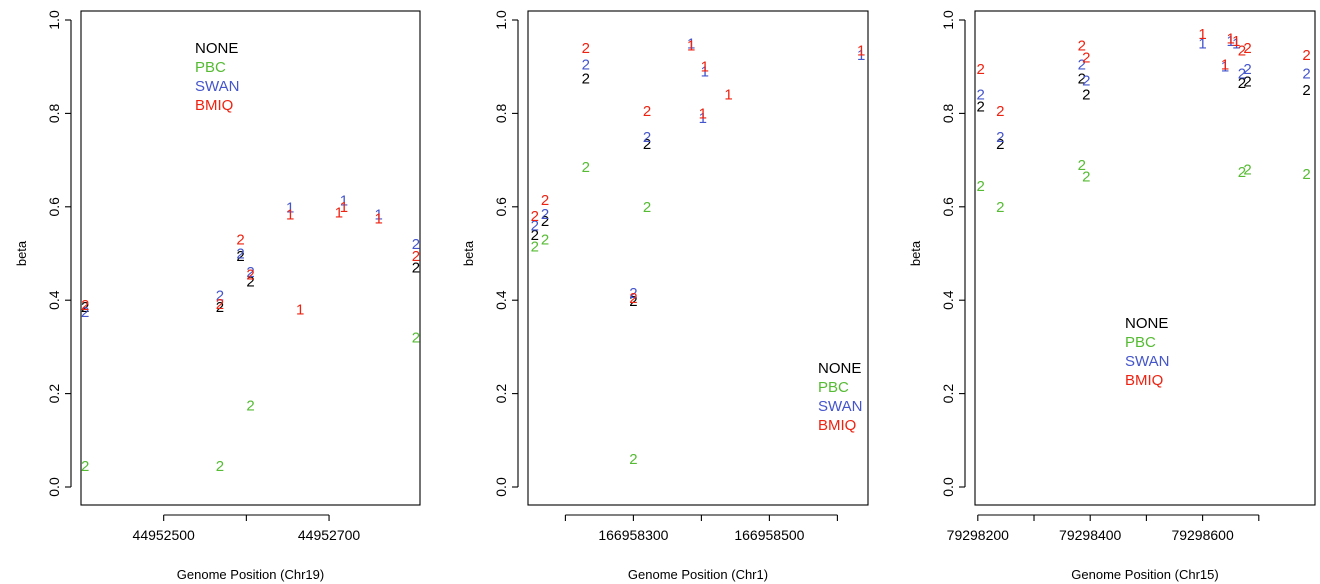 Image resolution: width=1320 pixels, height=584 pixels. Describe the element at coordinates (54, 394) in the screenshot. I see `panel-1-y-tick-label: 0.2` at that location.